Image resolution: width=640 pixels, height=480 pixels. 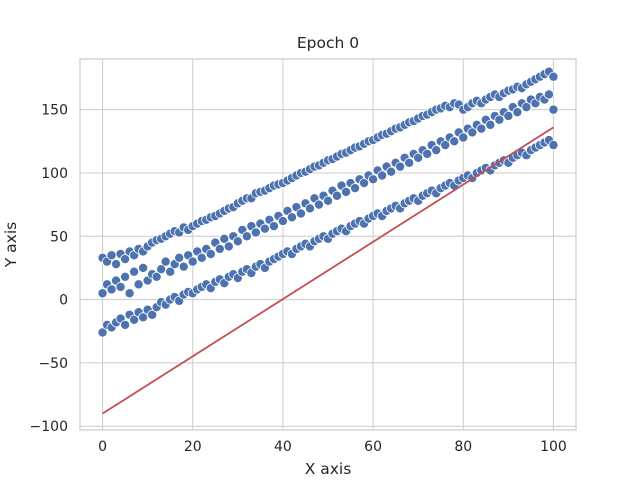 What do you see at coordinates (328, 43) in the screenshot?
I see `chart-title: Epoch 0` at bounding box center [328, 43].